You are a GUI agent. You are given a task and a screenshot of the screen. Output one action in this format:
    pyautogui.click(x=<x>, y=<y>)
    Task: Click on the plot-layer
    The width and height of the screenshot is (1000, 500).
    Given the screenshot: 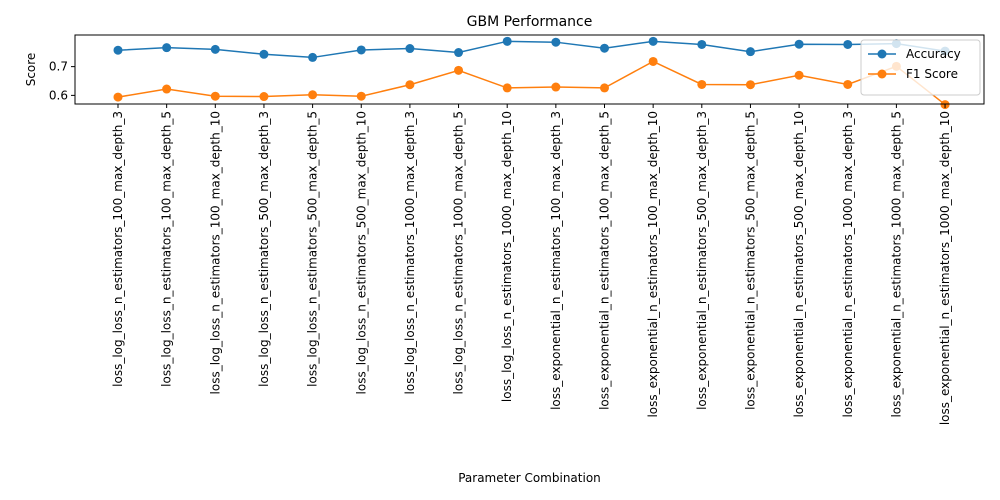 What is the action you would take?
    pyautogui.click(x=531, y=73)
    